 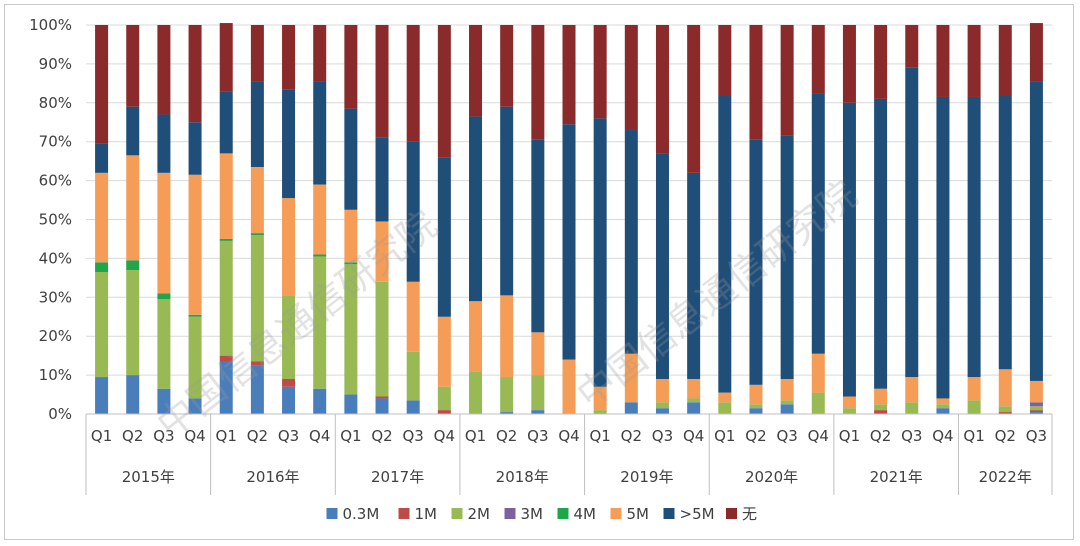 What do you see at coordinates (55, 142) in the screenshot?
I see `y-tick-label: 70%` at bounding box center [55, 142].